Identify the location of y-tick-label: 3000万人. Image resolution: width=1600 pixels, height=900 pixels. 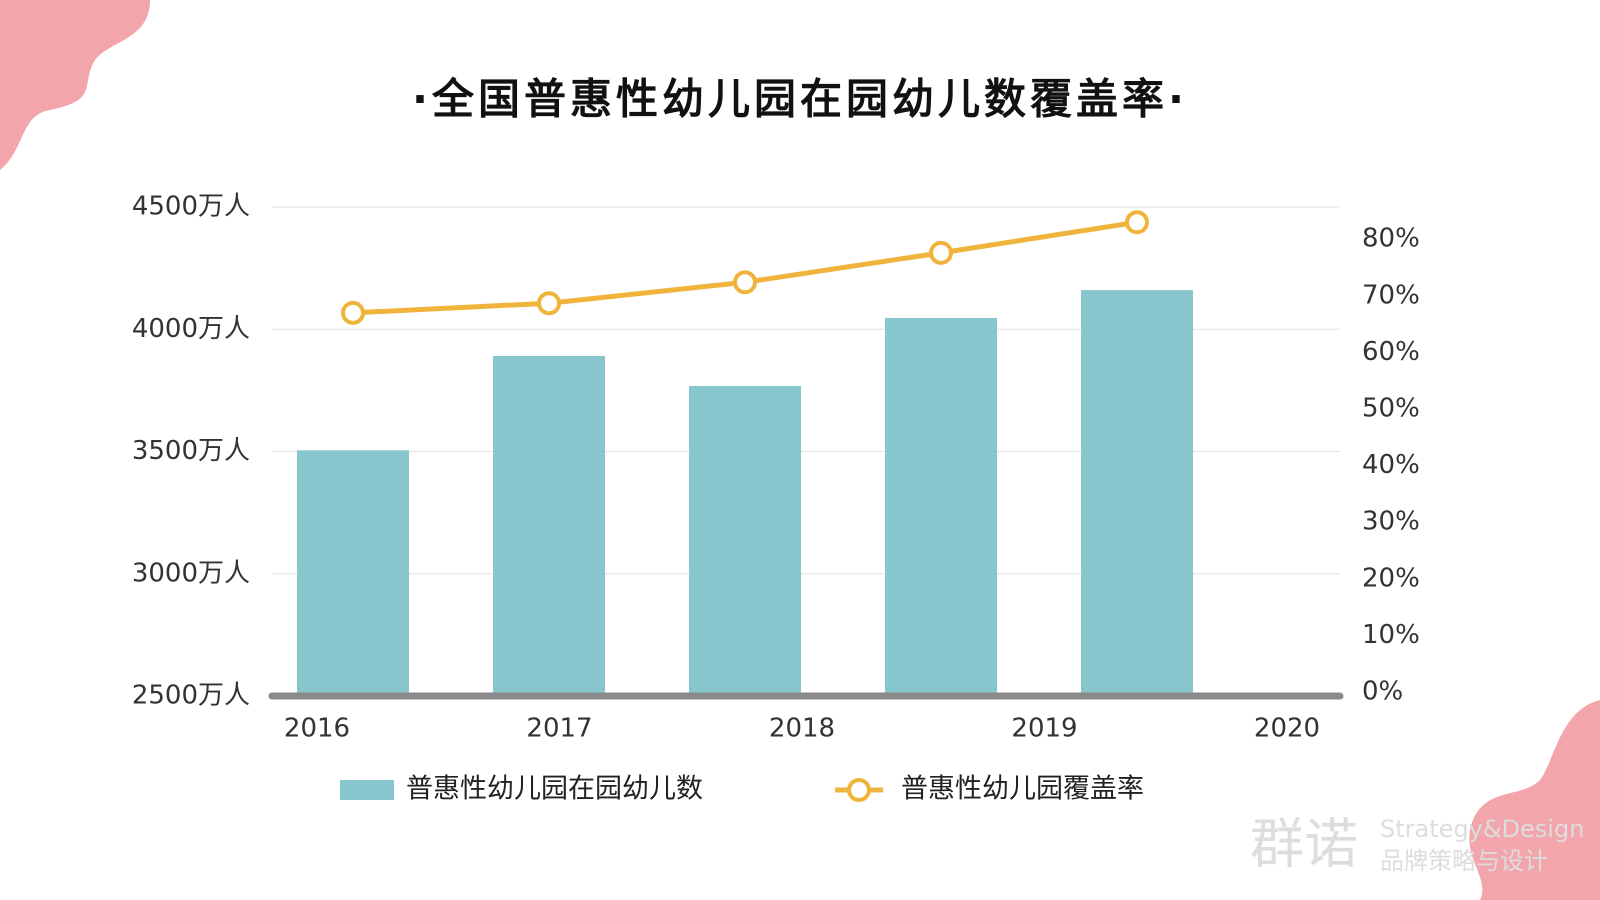
(191, 573).